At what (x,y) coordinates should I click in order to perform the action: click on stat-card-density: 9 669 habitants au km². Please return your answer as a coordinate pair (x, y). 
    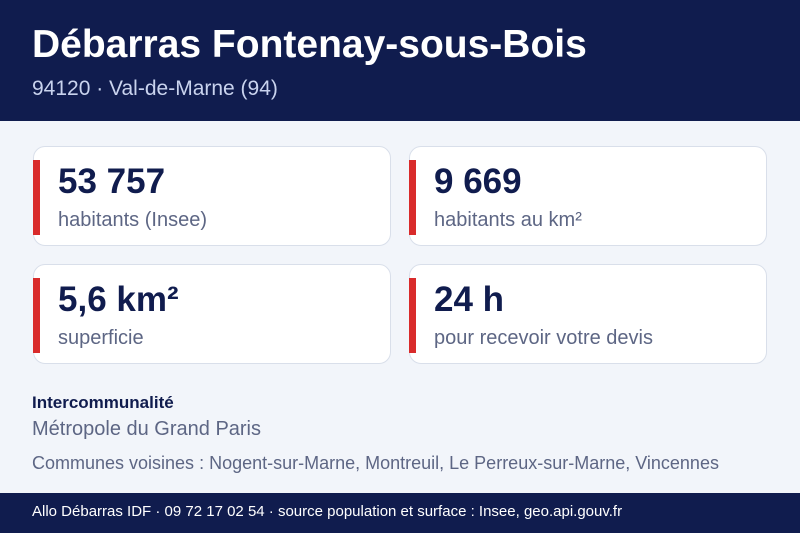
    Looking at the image, I should click on (588, 196).